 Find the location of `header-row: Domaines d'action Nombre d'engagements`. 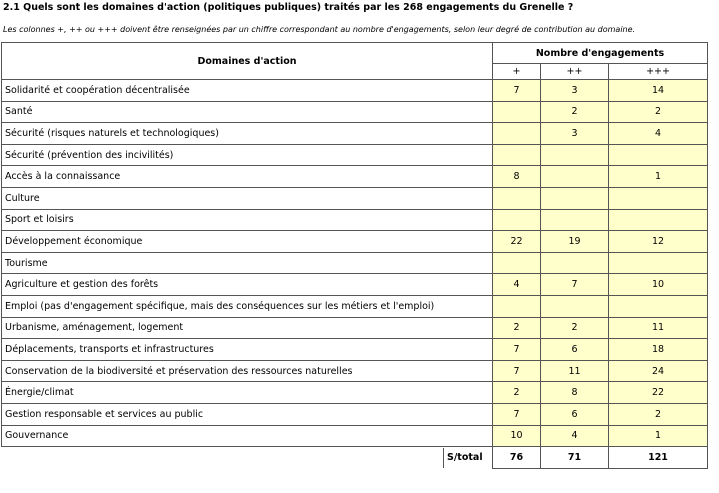

header-row: Domaines d'action Nombre d'engagements is located at coordinates (355, 61).